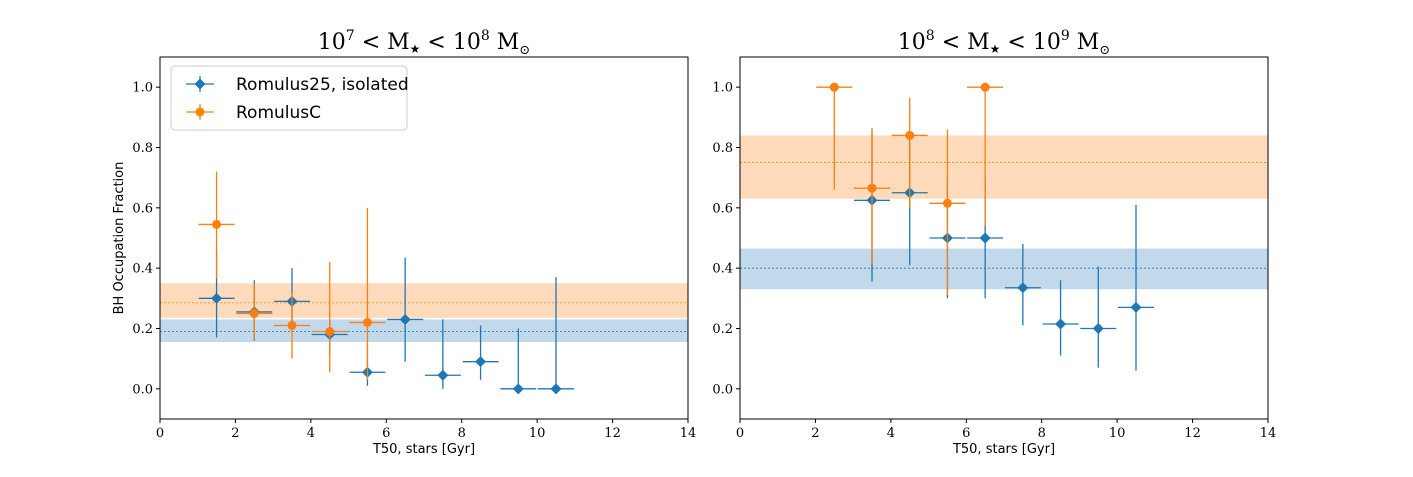 The height and width of the screenshot is (477, 1413). Describe the element at coordinates (1065, 36) in the screenshot. I see `title-part: 9` at that location.